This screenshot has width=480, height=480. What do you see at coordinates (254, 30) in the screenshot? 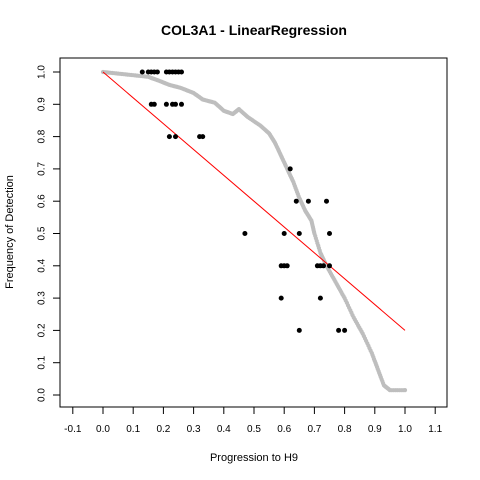
I see `chart-title: COL3A1 - LinearRegression` at bounding box center [254, 30].